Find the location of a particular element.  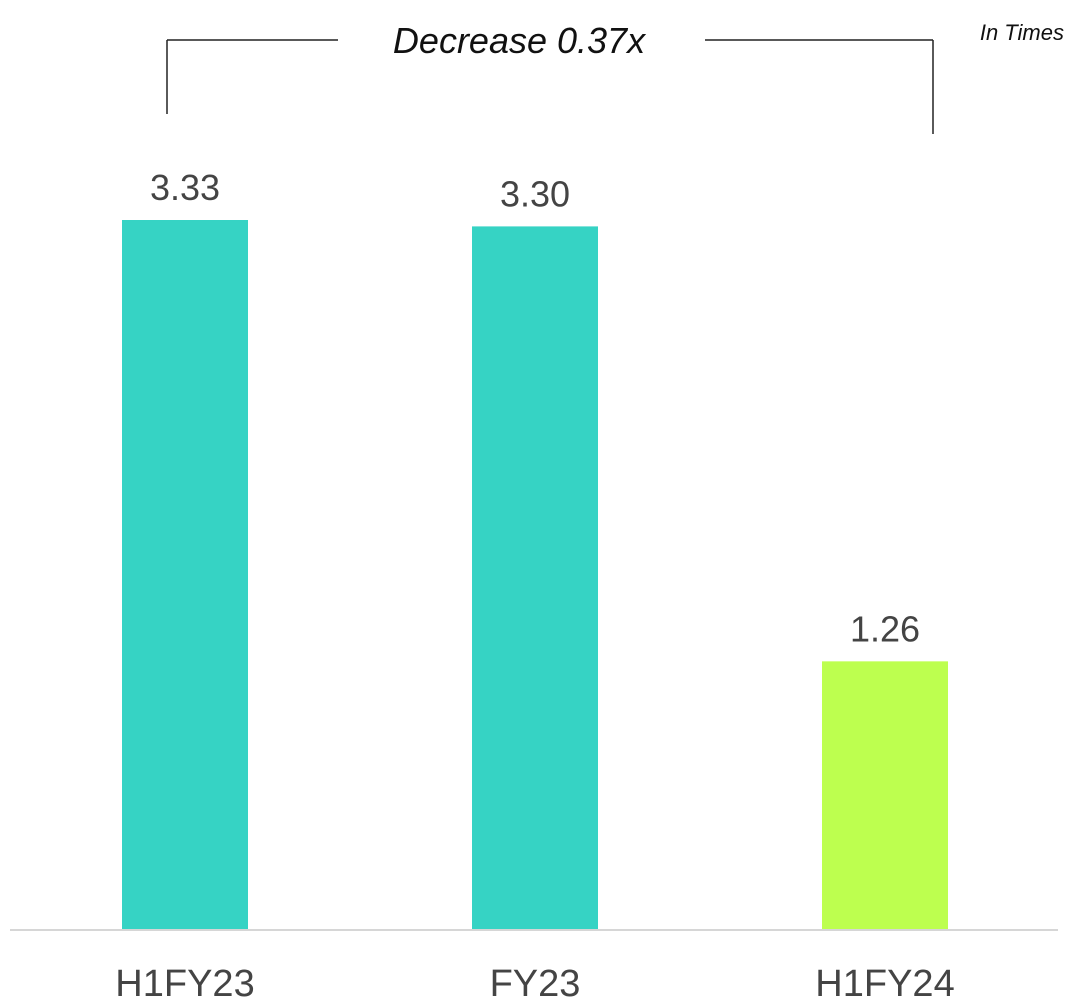

category-labels-group: H1FY23 FY23 H1FY24 is located at coordinates (534, 983).